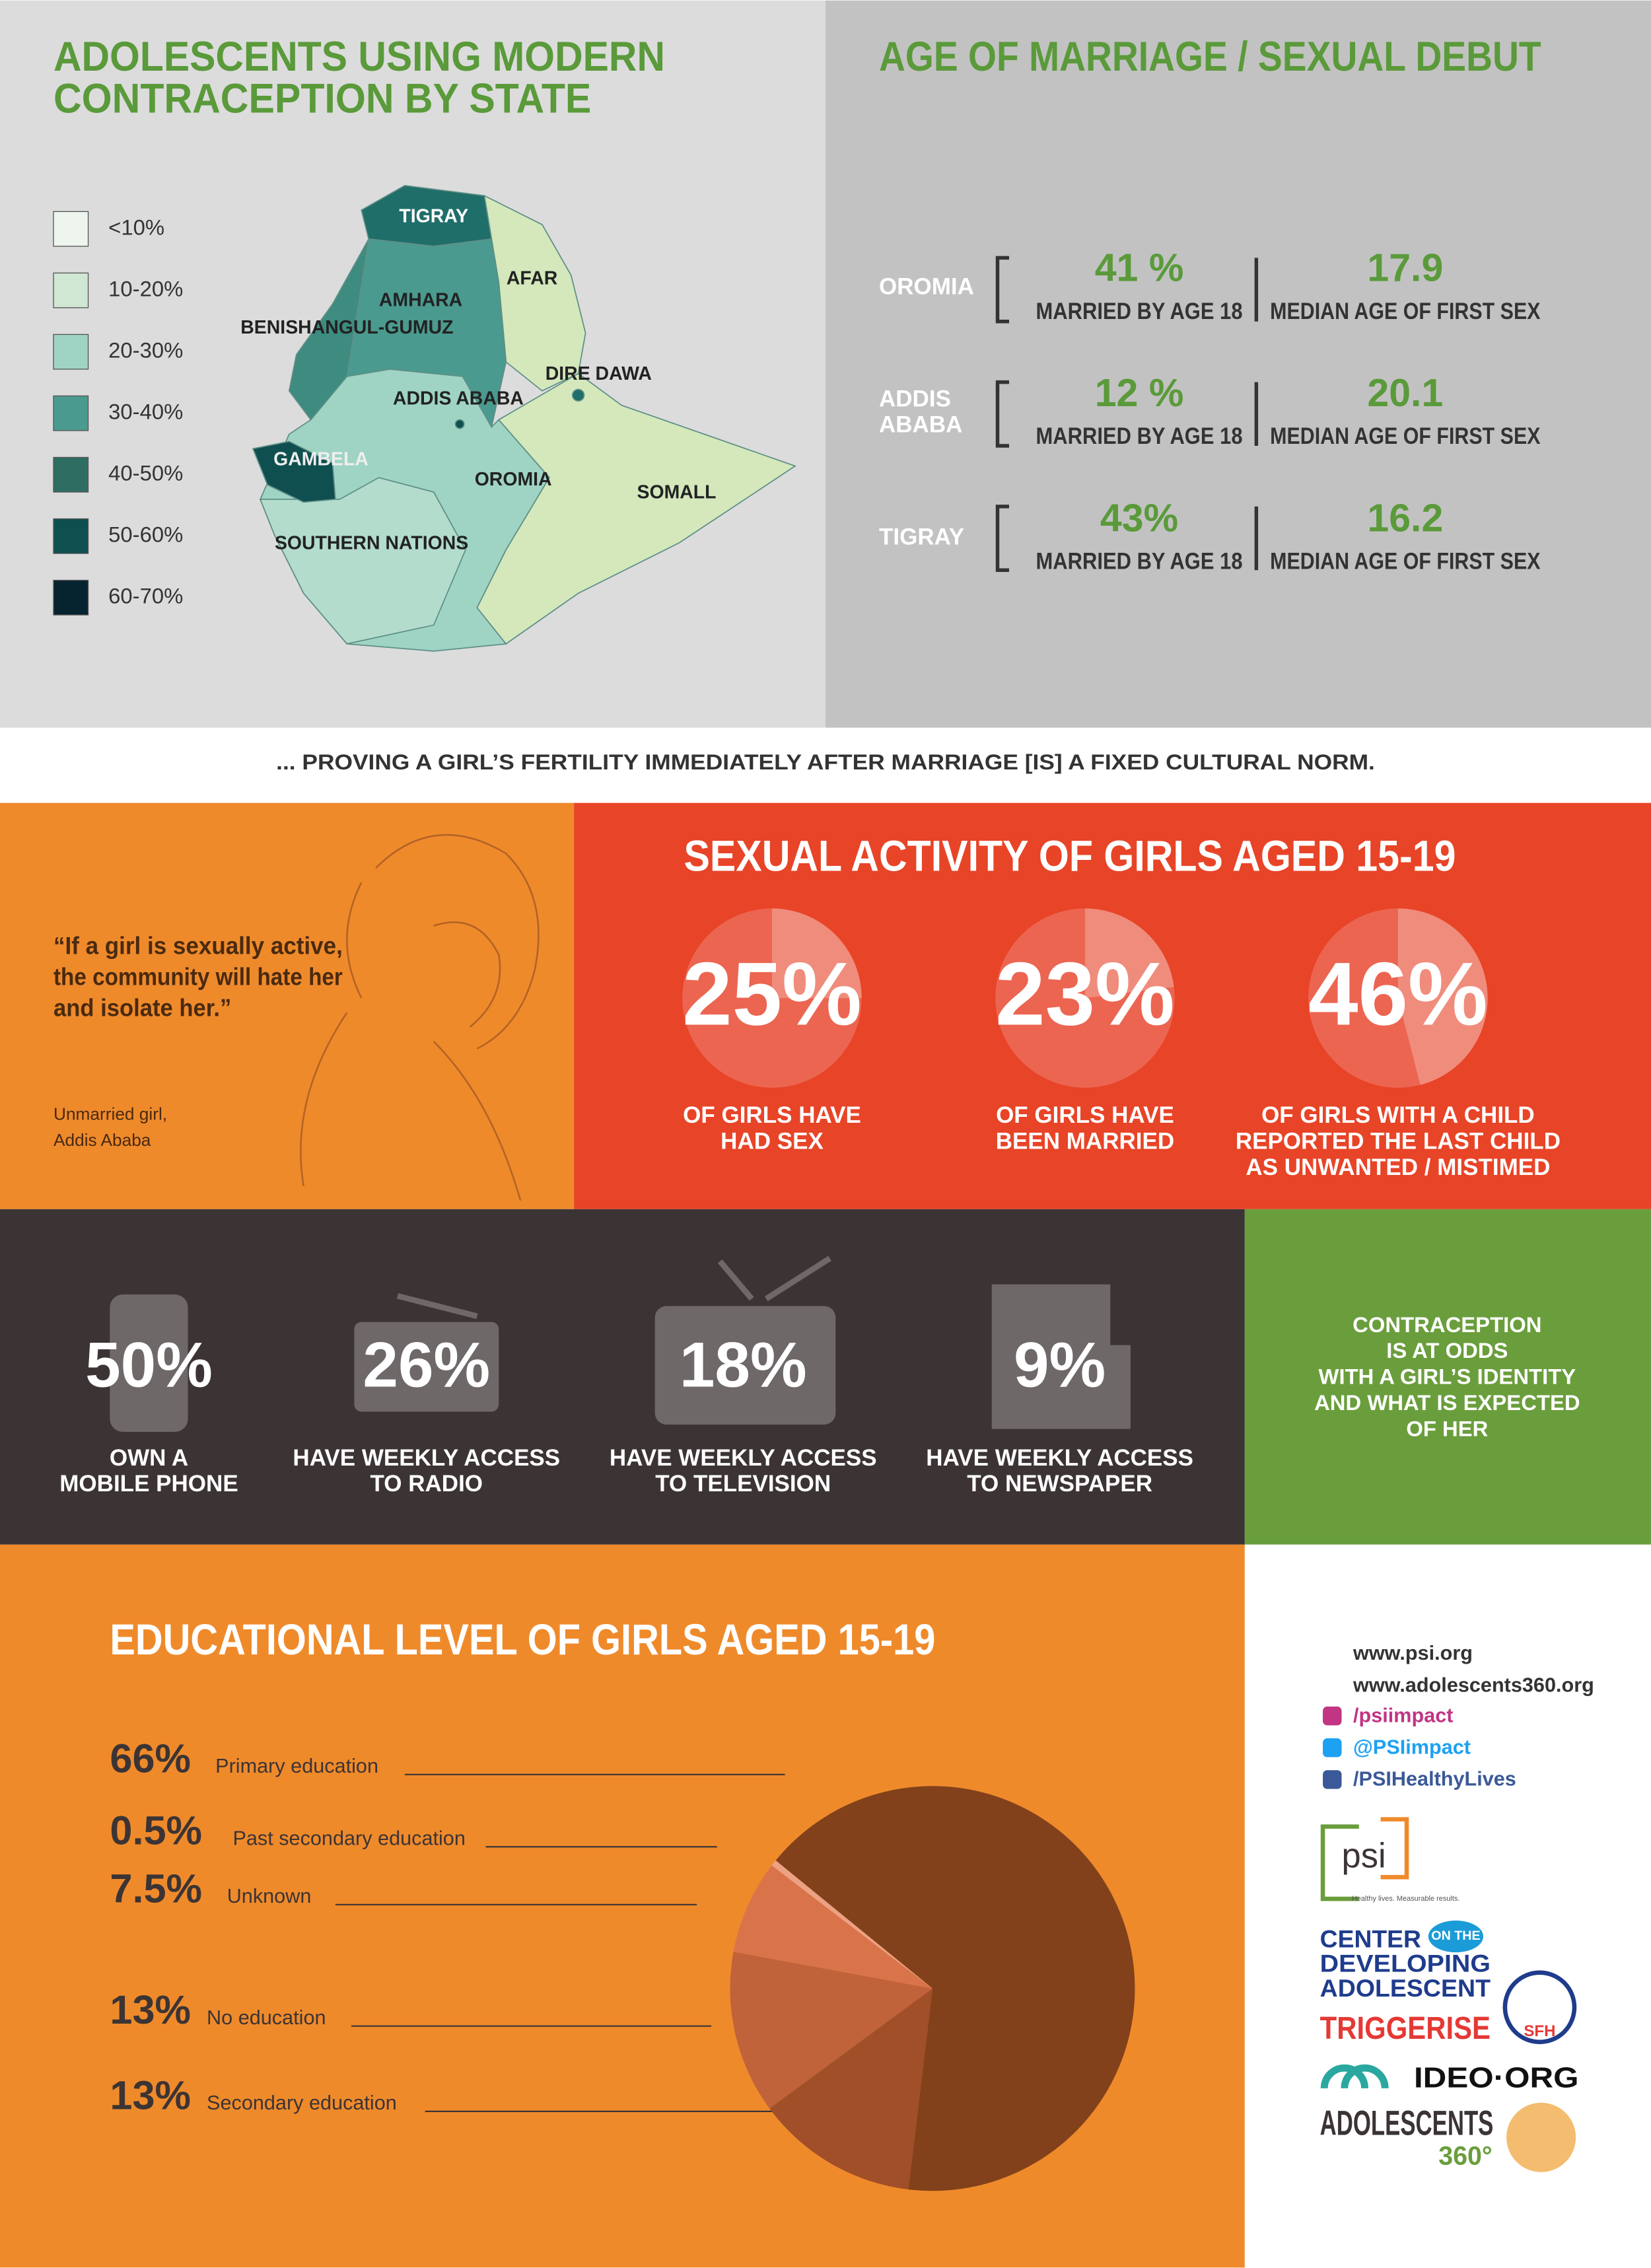  Describe the element at coordinates (198, 945) in the screenshot. I see `quote-line: “If a girl is sexually active,` at that location.